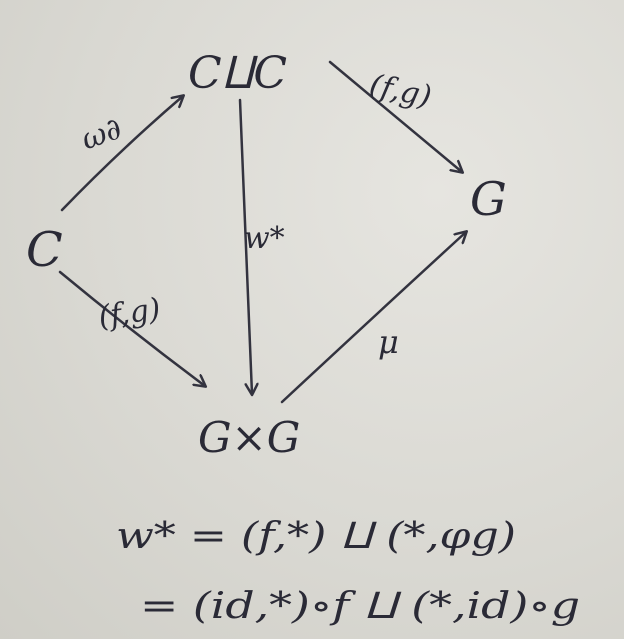  Describe the element at coordinates (373, 318) in the screenshot. I see `arrow-product-to-target` at that location.